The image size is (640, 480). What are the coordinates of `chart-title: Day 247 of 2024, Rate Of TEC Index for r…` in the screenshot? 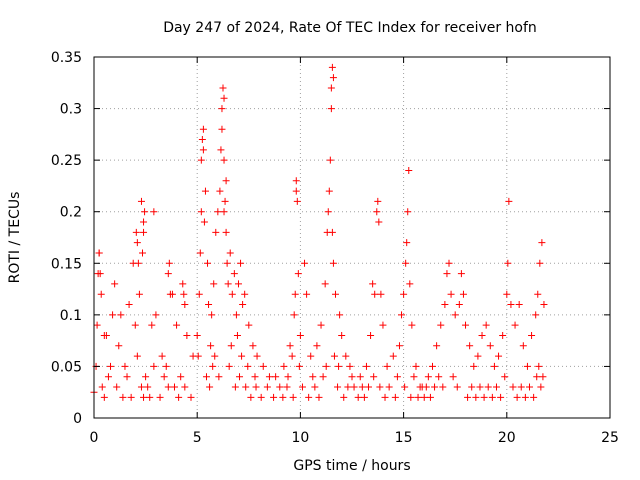 It's located at (350, 28).